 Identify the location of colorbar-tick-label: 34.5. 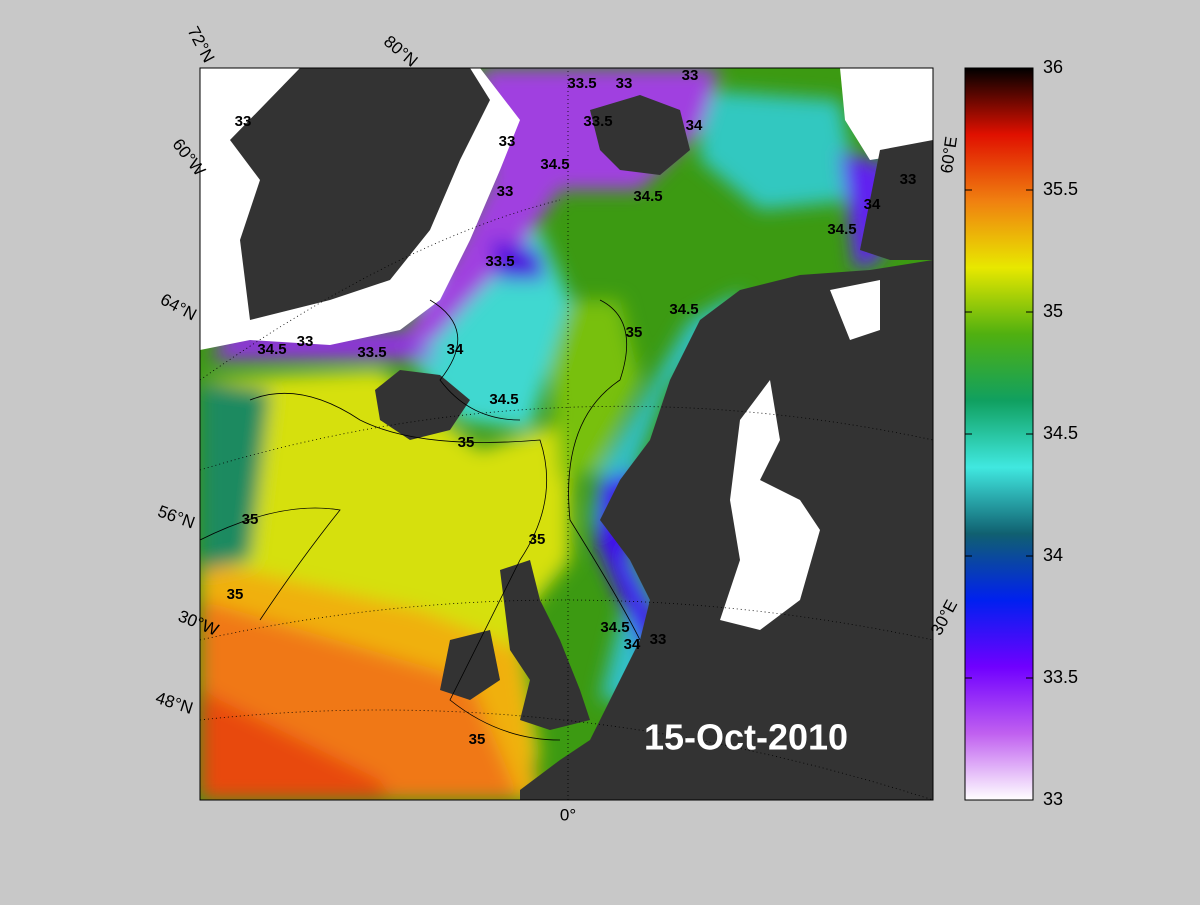
(1060, 433).